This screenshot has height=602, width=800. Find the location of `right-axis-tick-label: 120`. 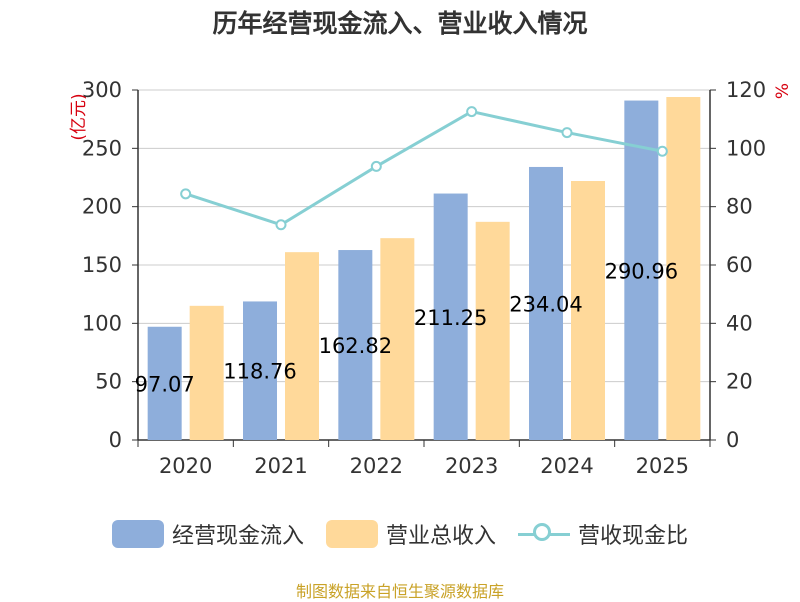

right-axis-tick-label: 120 is located at coordinates (746, 90).